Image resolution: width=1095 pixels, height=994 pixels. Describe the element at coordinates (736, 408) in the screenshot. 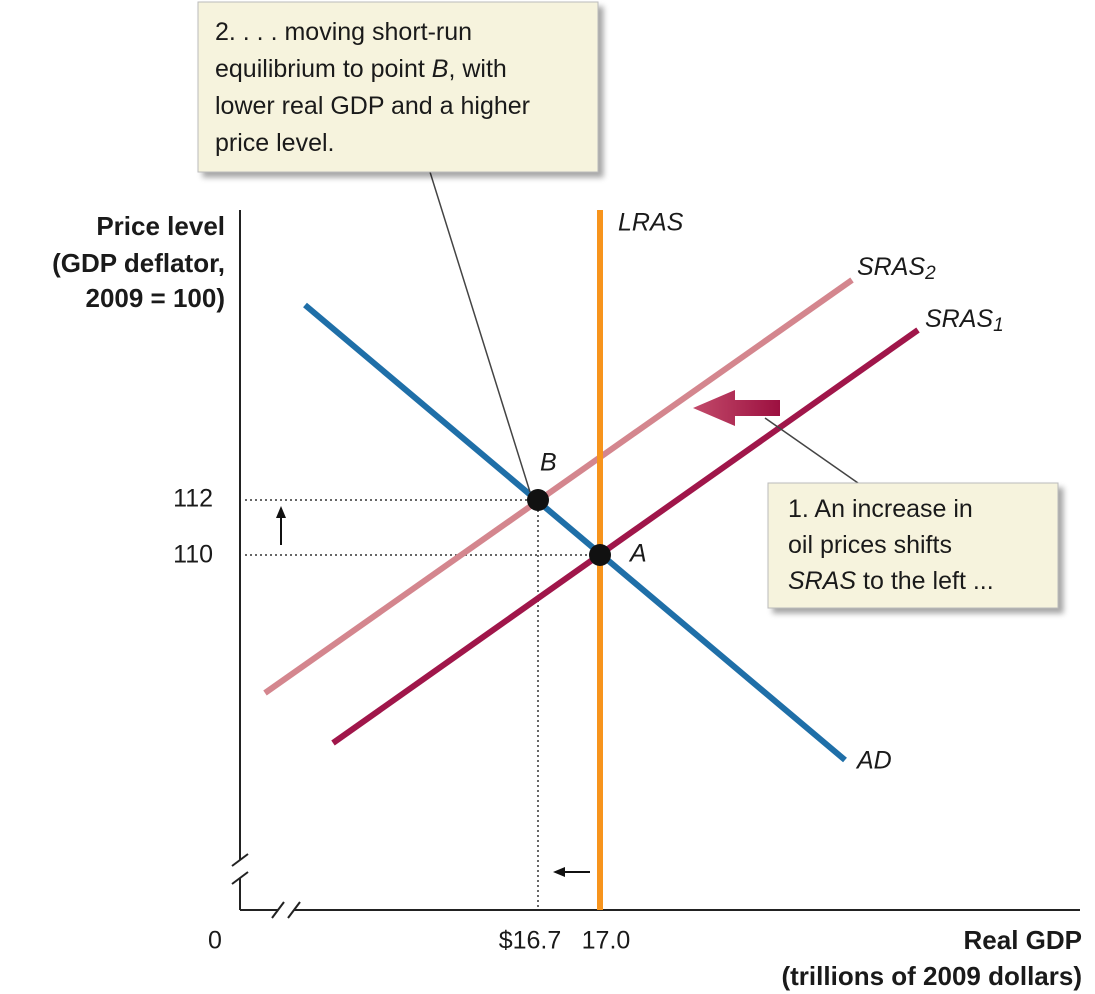

I see `shift-arrow` at that location.